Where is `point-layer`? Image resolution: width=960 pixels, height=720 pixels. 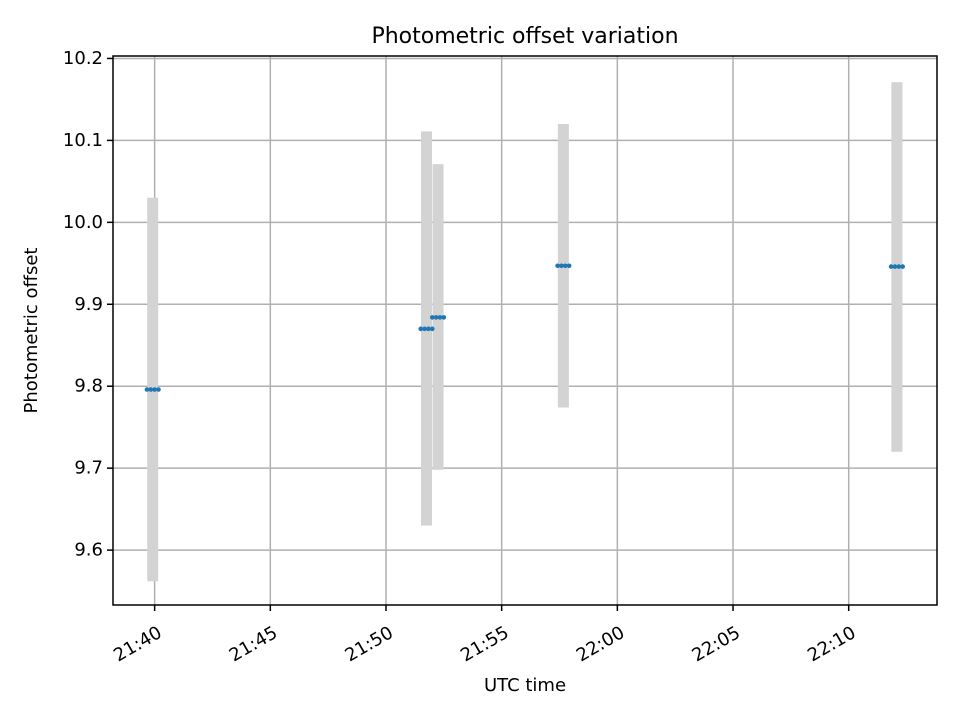
point-layer is located at coordinates (524, 327).